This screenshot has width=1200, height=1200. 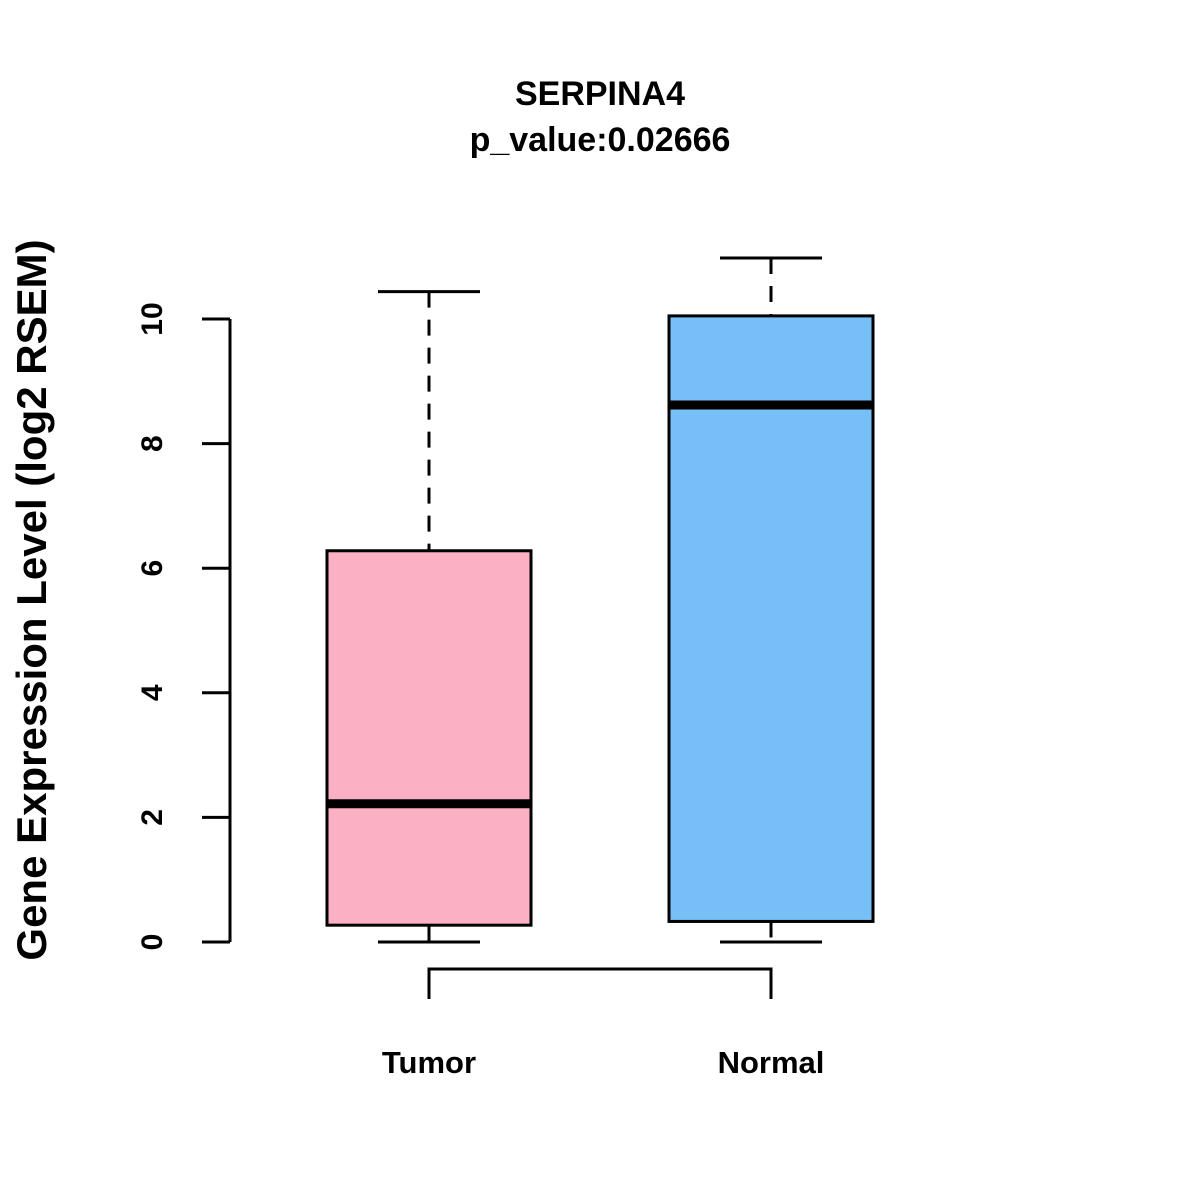 I want to click on y-axis: 0 2 4 6 8 10, so click(x=184, y=626).